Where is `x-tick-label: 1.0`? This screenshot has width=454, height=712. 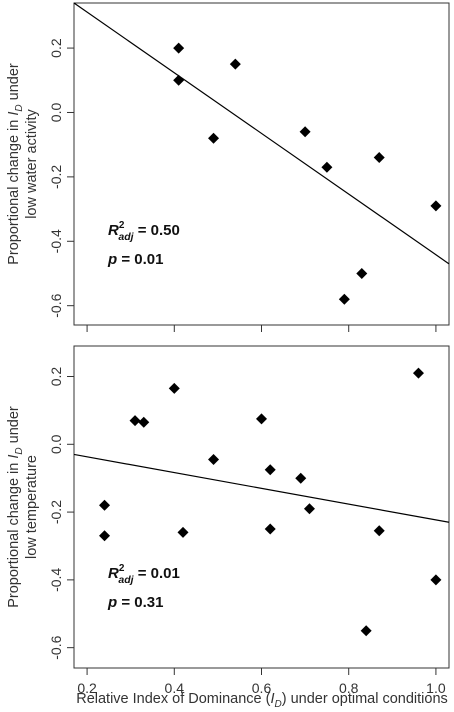 x-tick-label: 1.0 is located at coordinates (436, 688).